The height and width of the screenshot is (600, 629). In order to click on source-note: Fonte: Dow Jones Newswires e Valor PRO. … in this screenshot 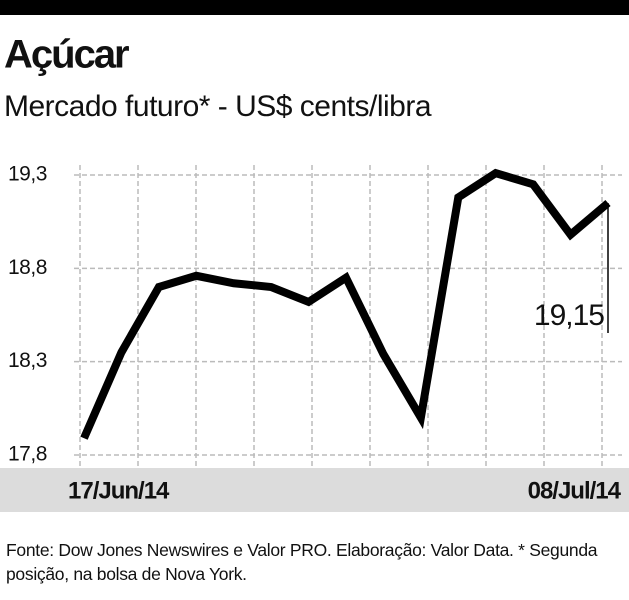, I will do `click(302, 562)`.